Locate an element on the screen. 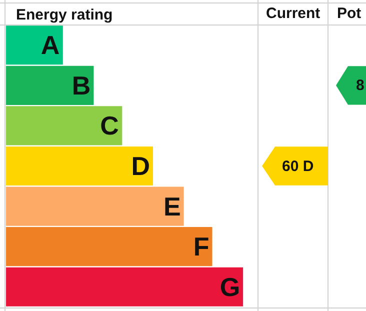  text: Current is located at coordinates (293, 13).